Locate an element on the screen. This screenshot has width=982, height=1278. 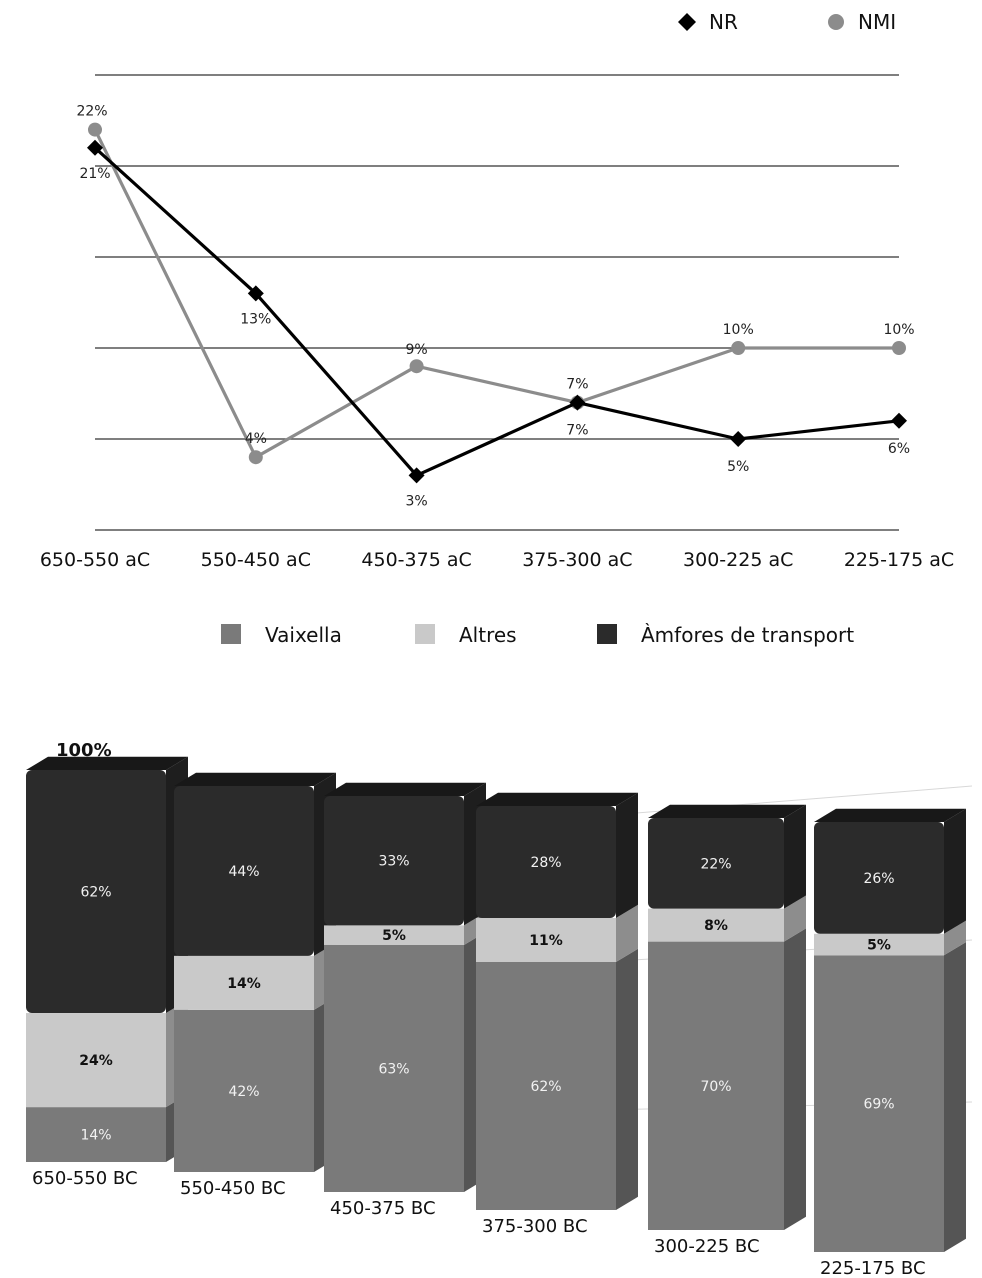
segment-label: 11% is located at coordinates (546, 941).